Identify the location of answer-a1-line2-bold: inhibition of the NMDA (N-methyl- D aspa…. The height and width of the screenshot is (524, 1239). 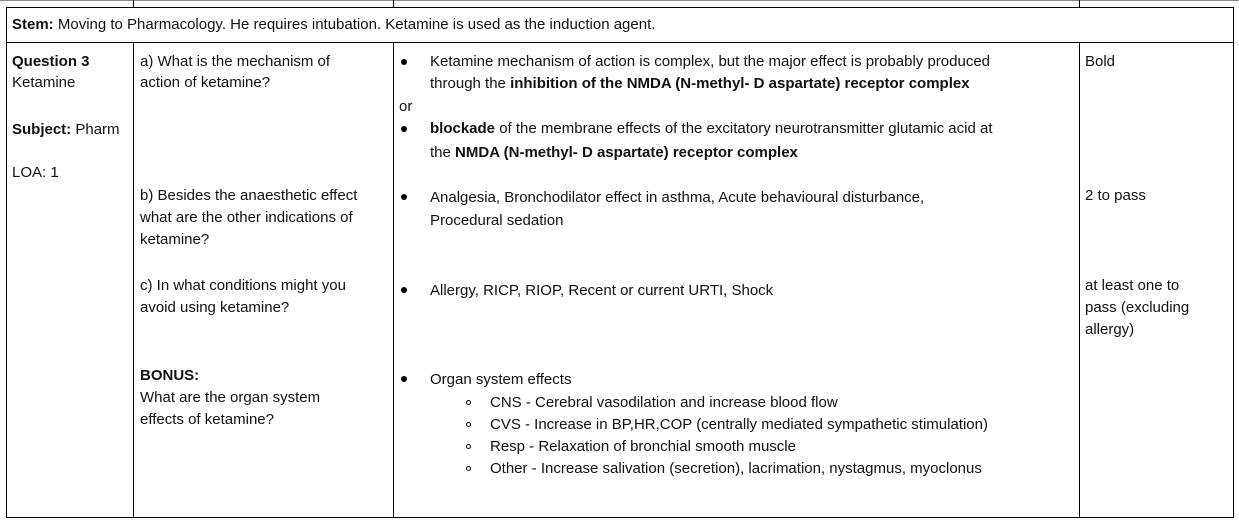
(740, 83).